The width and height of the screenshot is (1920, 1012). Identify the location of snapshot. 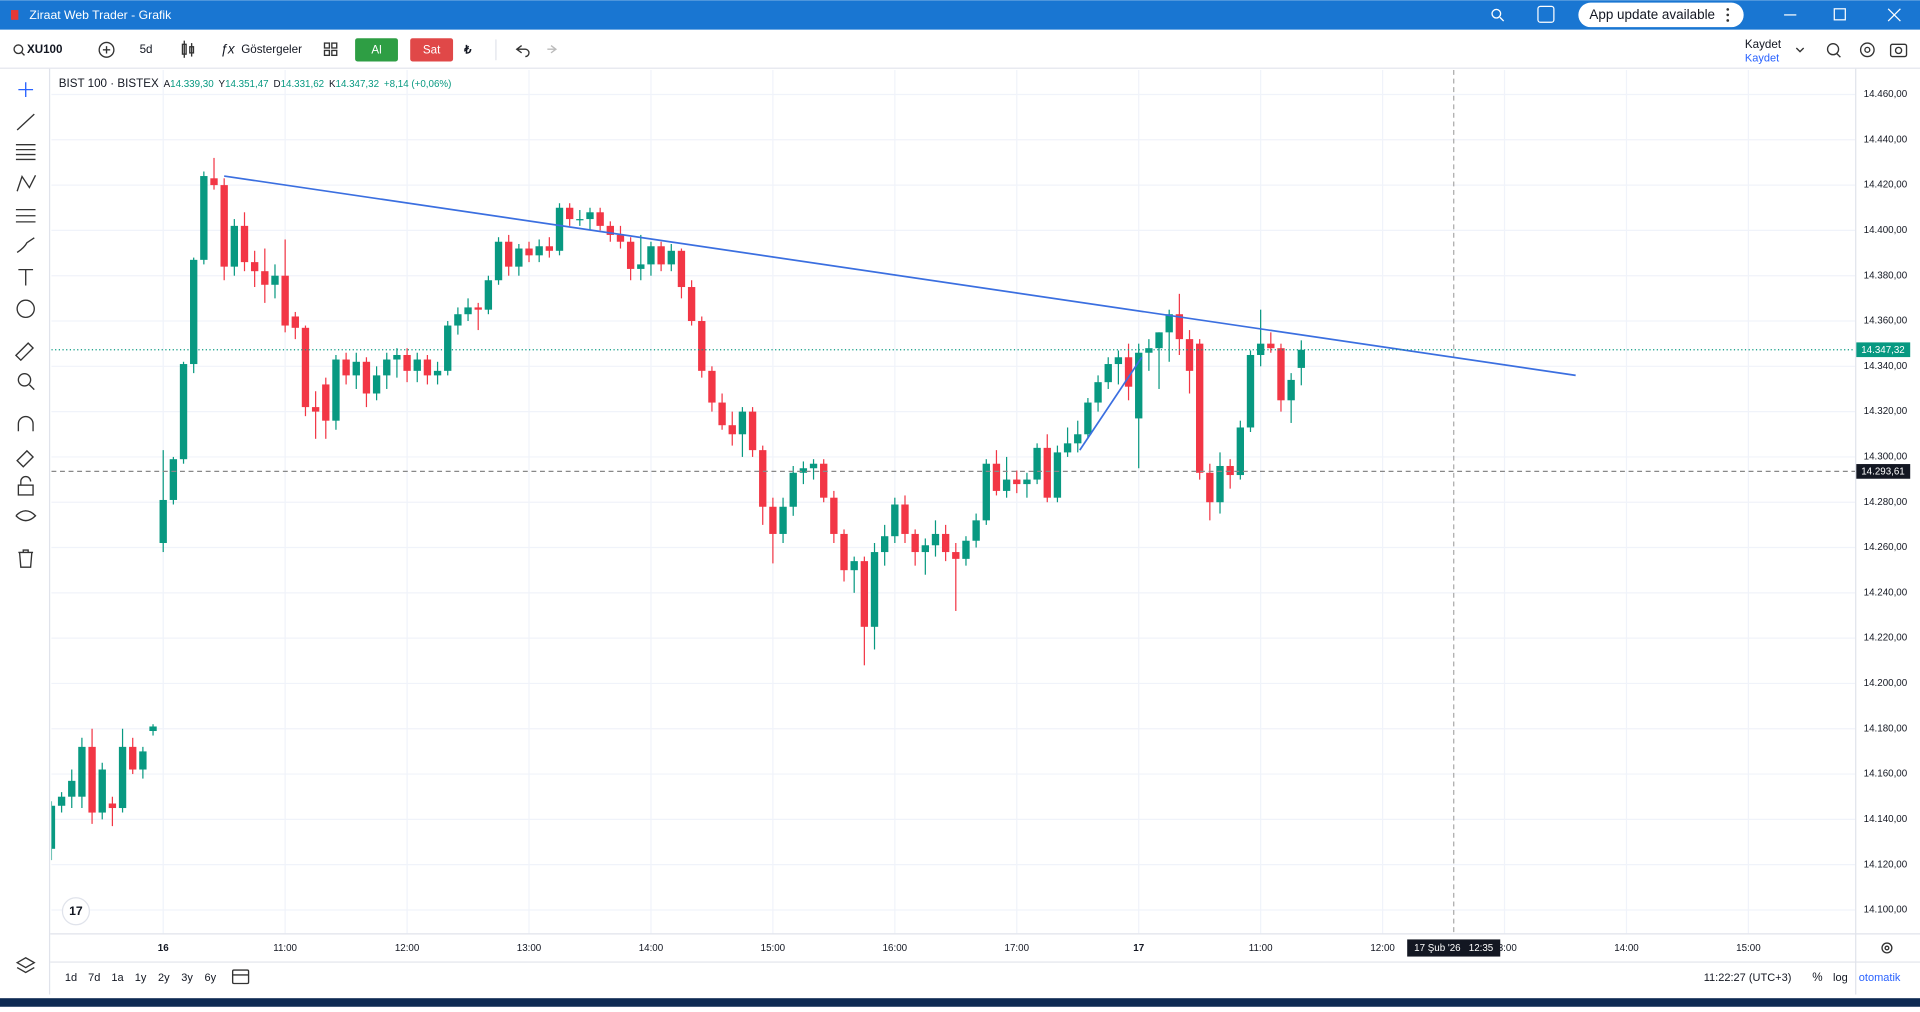
(1898, 50).